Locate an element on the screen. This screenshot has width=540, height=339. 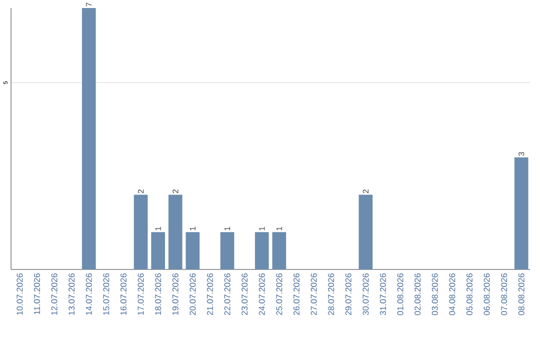
x-tick-label: 24.07.2026 is located at coordinates (261, 294).